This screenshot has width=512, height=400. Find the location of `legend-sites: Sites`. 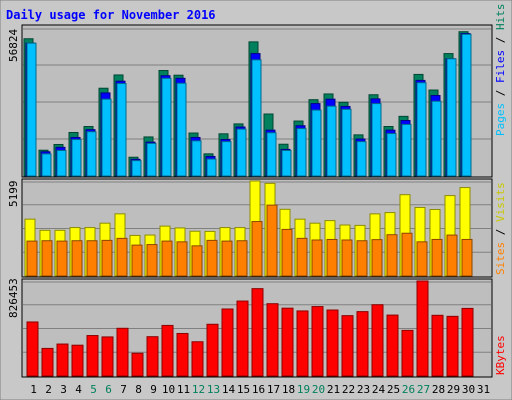

legend-sites: Sites is located at coordinates (500, 258).